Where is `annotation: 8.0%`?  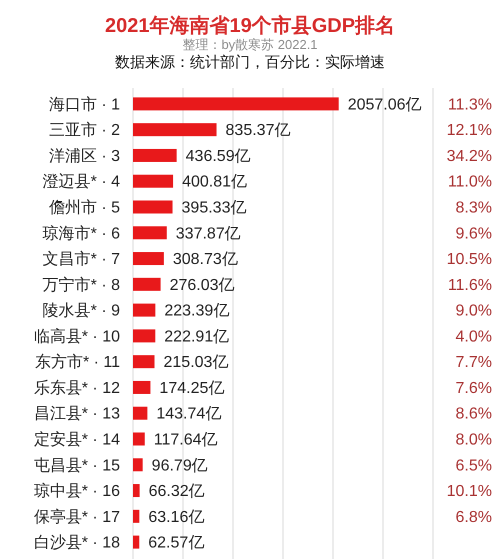 annotation: 8.0% is located at coordinates (474, 440).